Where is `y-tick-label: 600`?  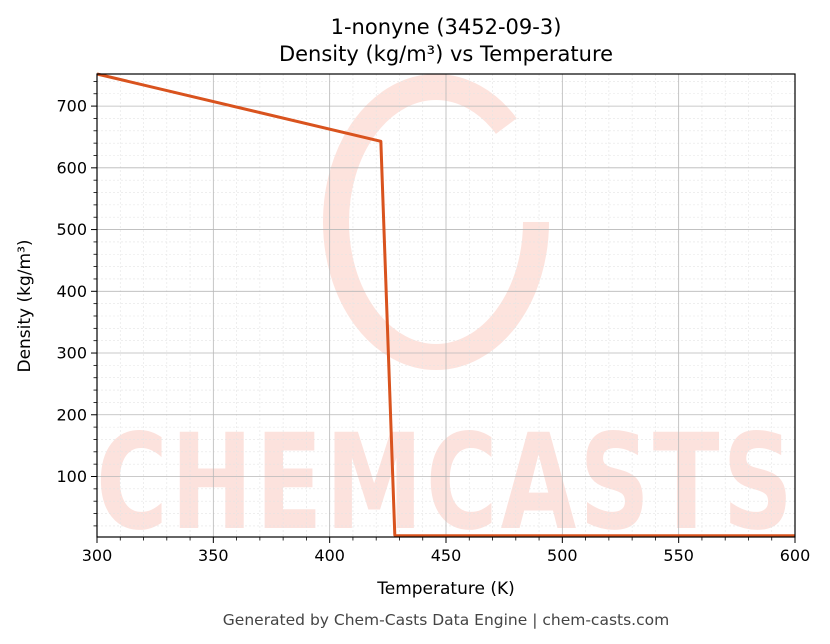
y-tick-label: 600 is located at coordinates (71, 167).